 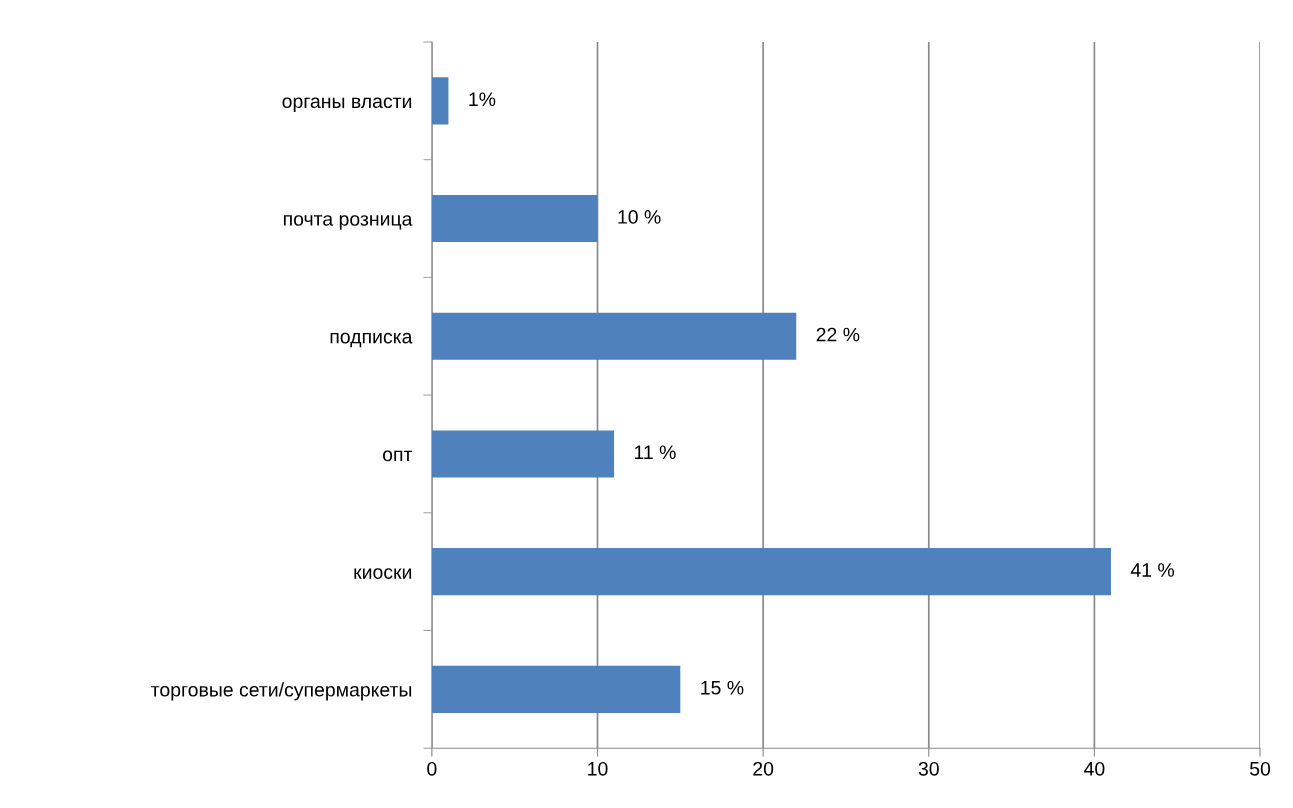 I want to click on x-tick-label: 40, so click(x=1094, y=768).